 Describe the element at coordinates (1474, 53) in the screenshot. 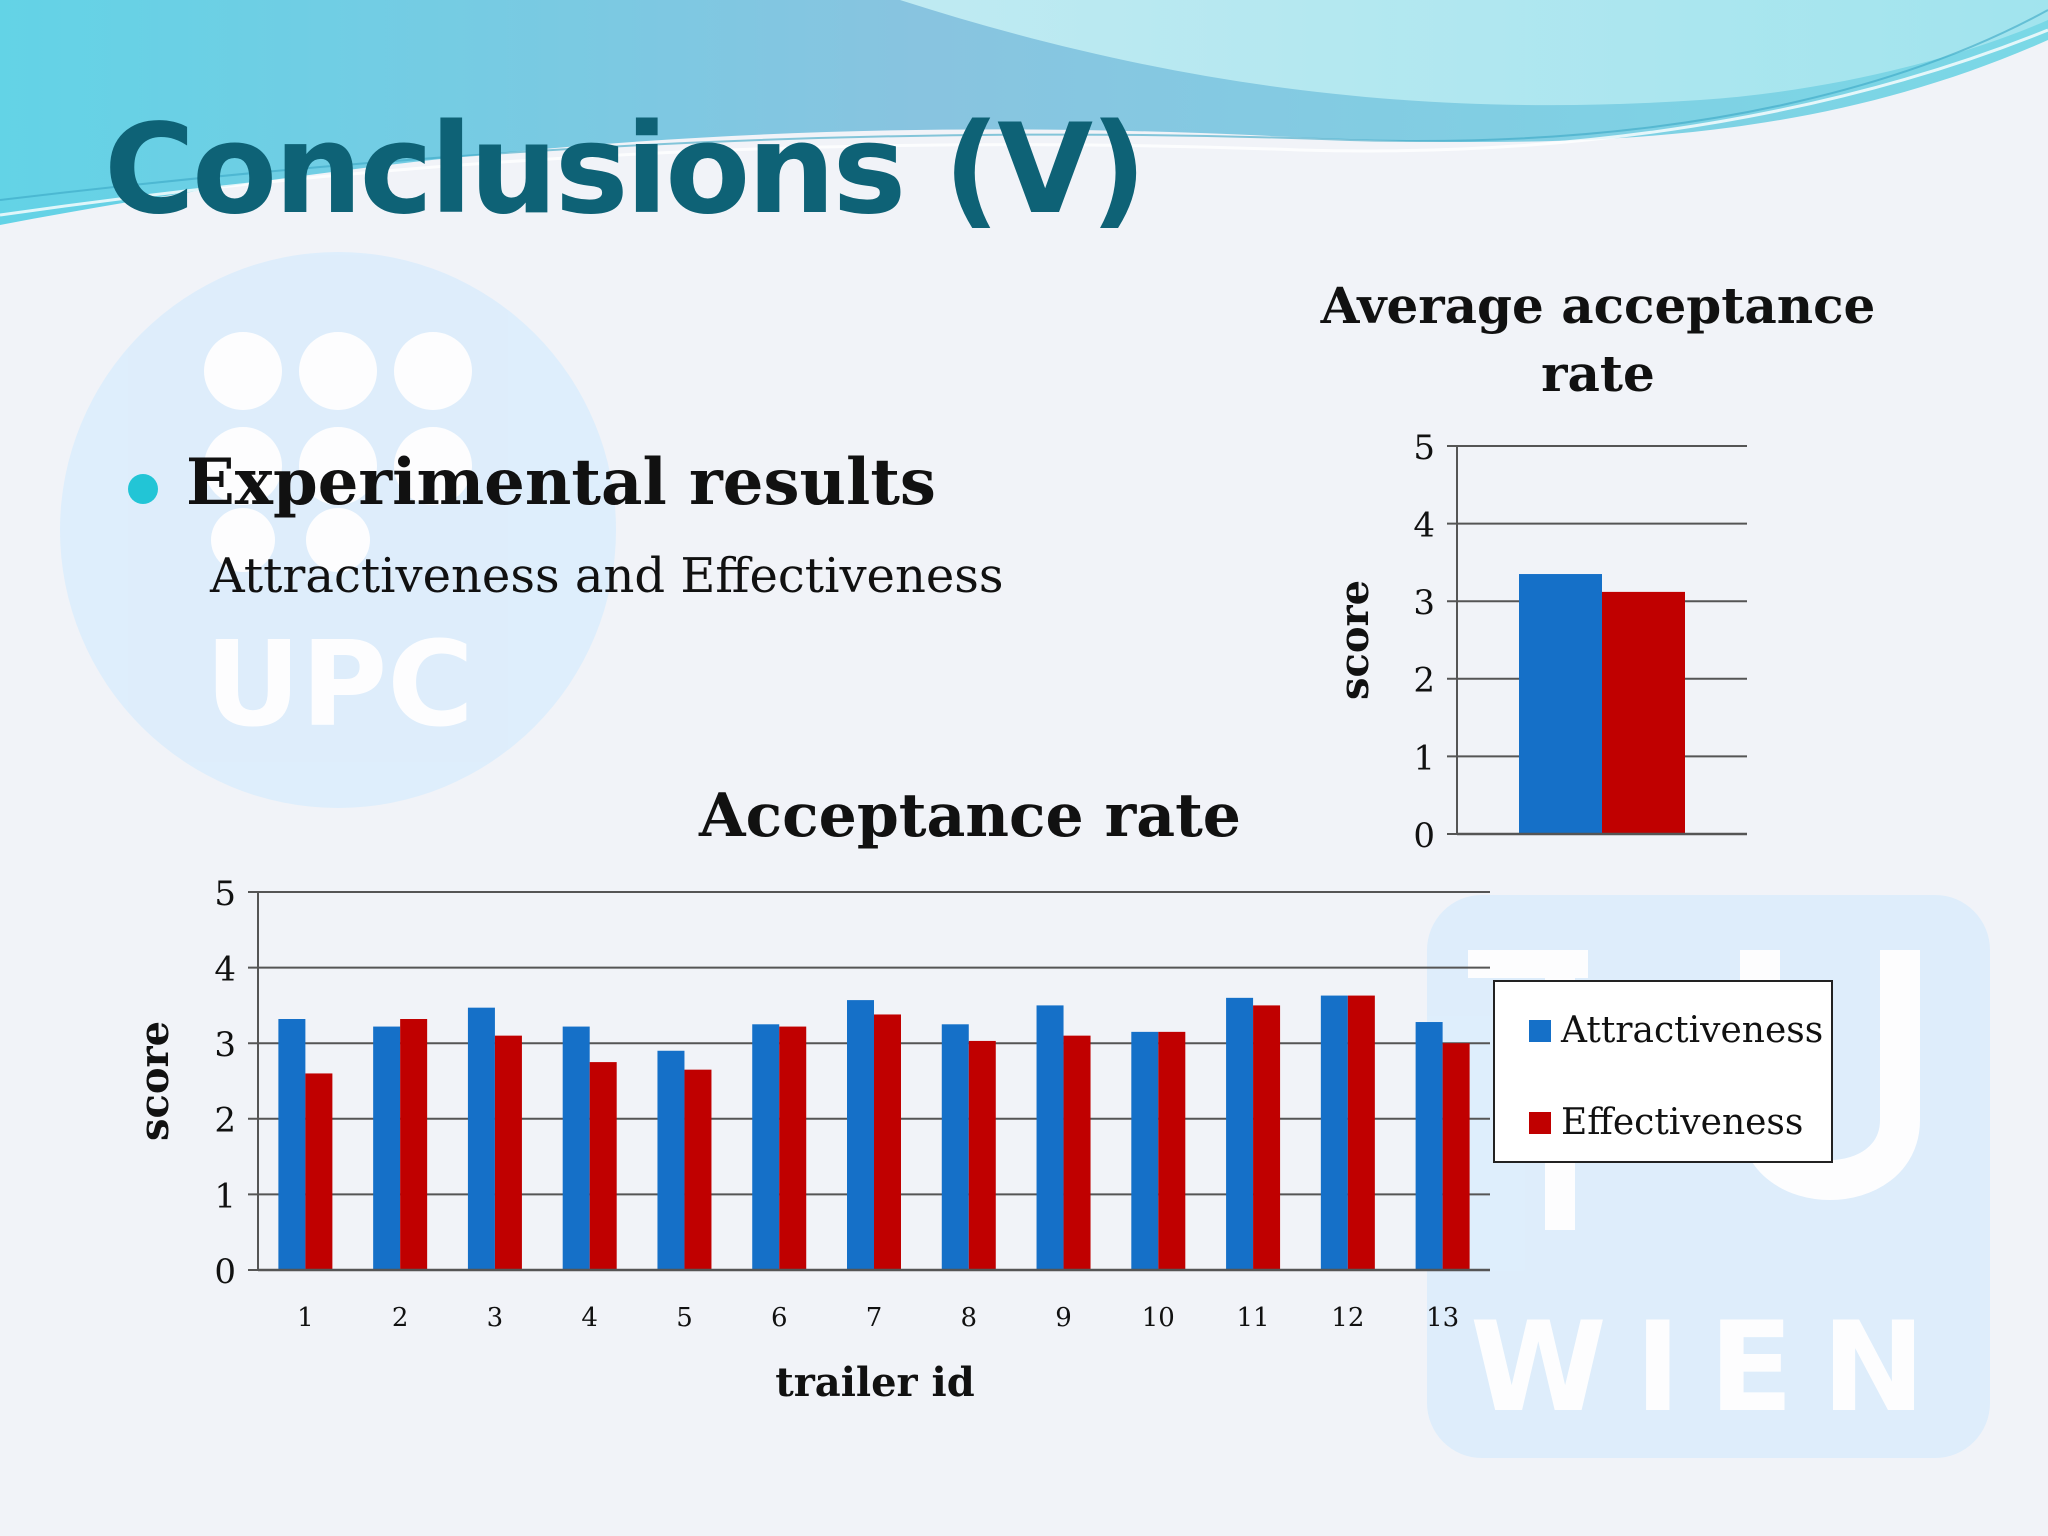

I see `header-wave-highlight` at that location.